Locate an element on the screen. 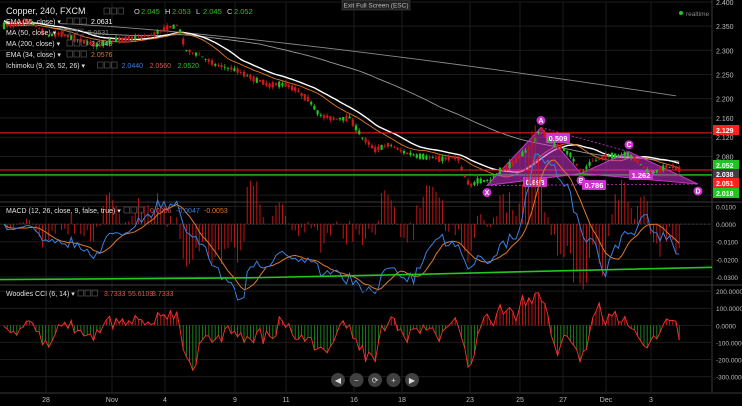 This screenshot has width=742, height=406. time-tick-label: 11 is located at coordinates (285, 400).